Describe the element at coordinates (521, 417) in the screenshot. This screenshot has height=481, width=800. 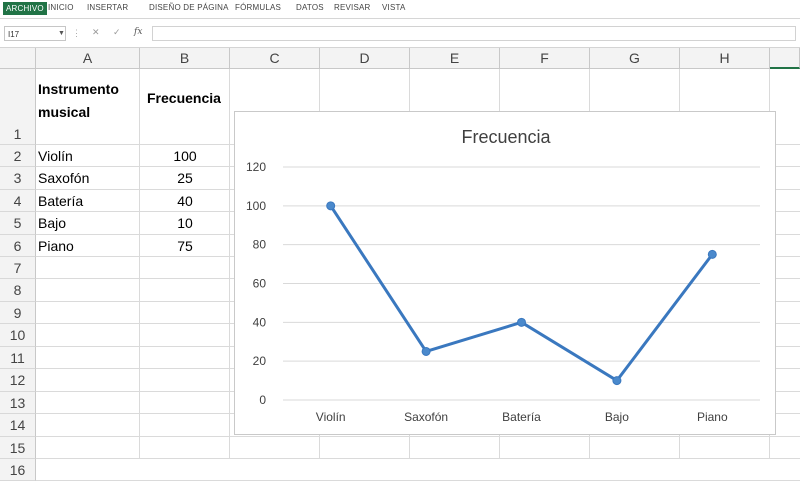
I see `x-tick-label: Batería` at that location.